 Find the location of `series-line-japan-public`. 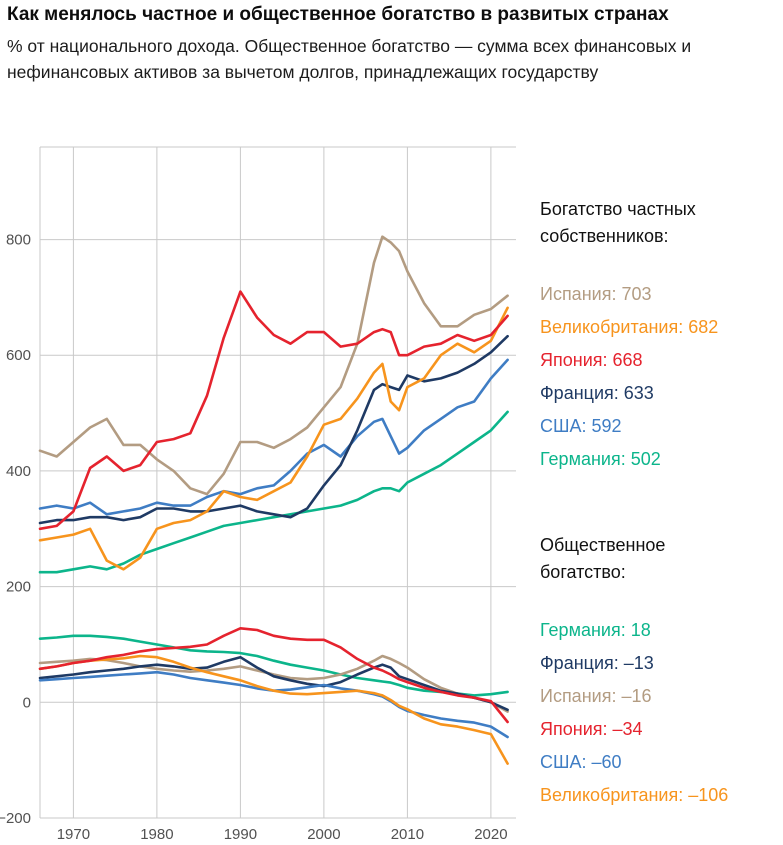

series-line-japan-public is located at coordinates (273, 675).